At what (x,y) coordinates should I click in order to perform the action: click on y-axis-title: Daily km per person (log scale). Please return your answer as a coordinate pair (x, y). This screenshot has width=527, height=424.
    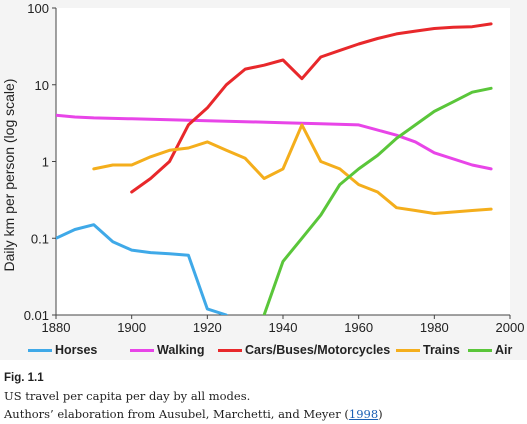
    Looking at the image, I should click on (9, 175).